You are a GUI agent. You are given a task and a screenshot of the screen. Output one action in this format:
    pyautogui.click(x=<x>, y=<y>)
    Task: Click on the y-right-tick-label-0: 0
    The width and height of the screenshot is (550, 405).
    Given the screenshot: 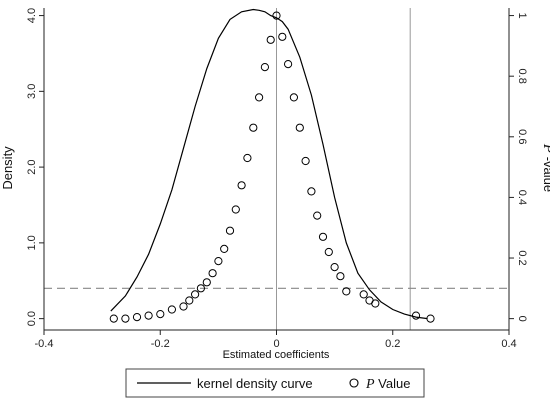 What is the action you would take?
    pyautogui.click(x=522, y=319)
    